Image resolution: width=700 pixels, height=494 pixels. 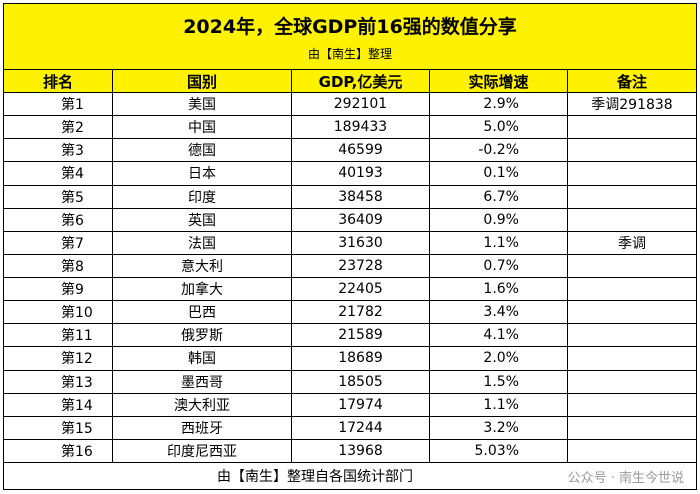 What do you see at coordinates (202, 151) in the screenshot?
I see `table-cell: 德国` at bounding box center [202, 151].